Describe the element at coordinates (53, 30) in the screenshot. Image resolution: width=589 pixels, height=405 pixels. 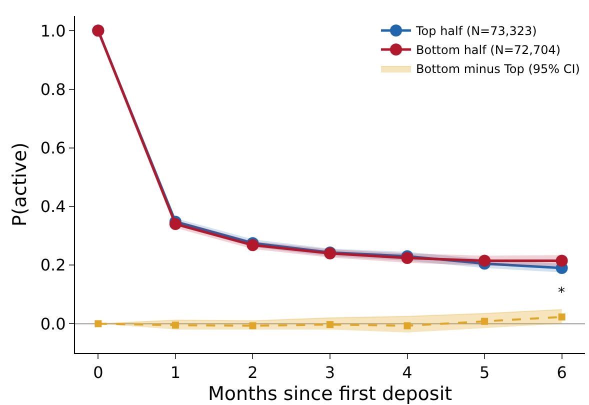
I see `y-tick-label: 1.0` at that location.